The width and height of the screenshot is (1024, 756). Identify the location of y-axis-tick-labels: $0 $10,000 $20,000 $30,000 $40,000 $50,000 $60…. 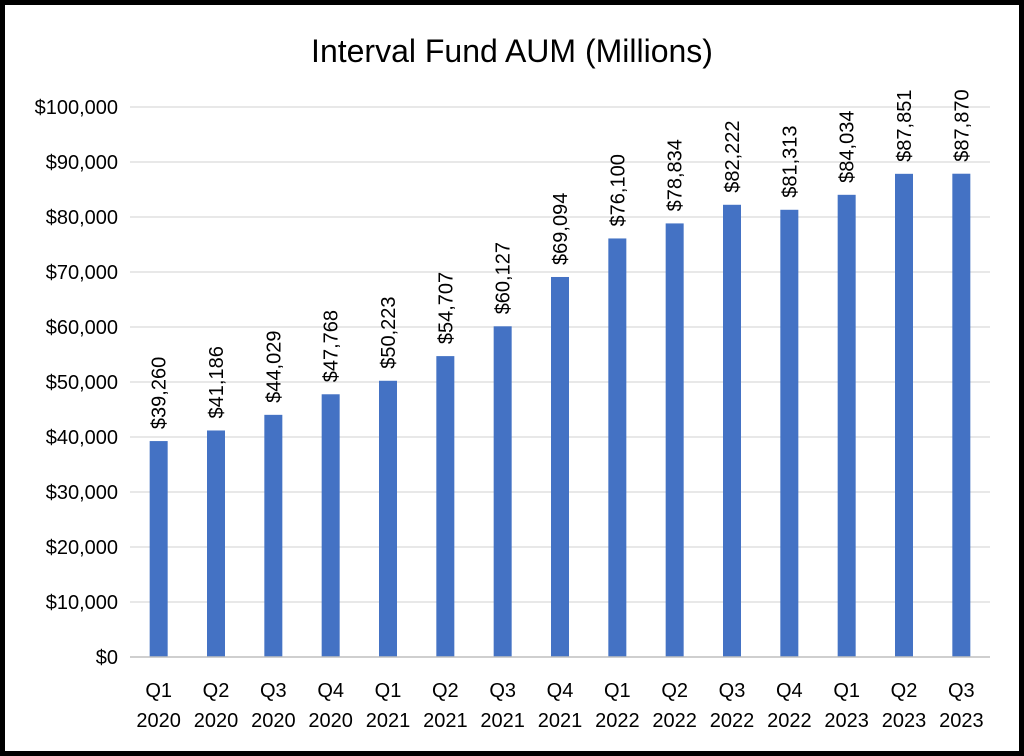
(76, 383).